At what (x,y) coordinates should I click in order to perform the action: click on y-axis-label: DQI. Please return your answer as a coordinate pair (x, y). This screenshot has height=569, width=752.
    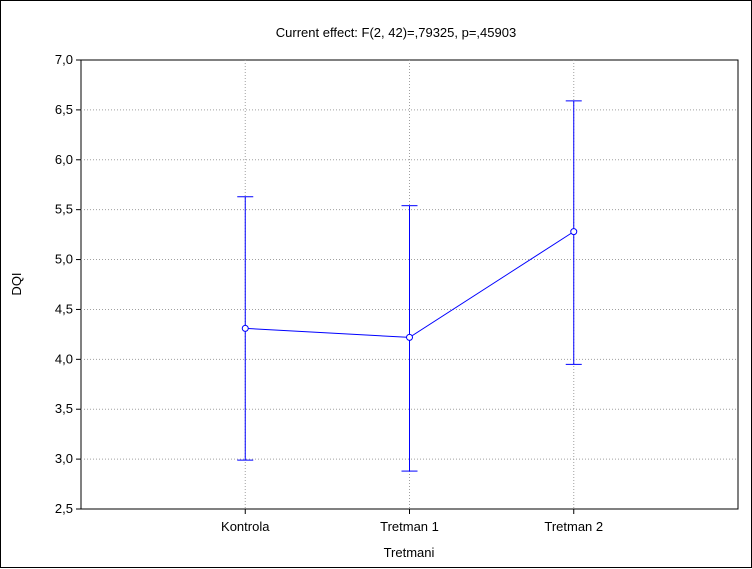
    Looking at the image, I should click on (16, 283).